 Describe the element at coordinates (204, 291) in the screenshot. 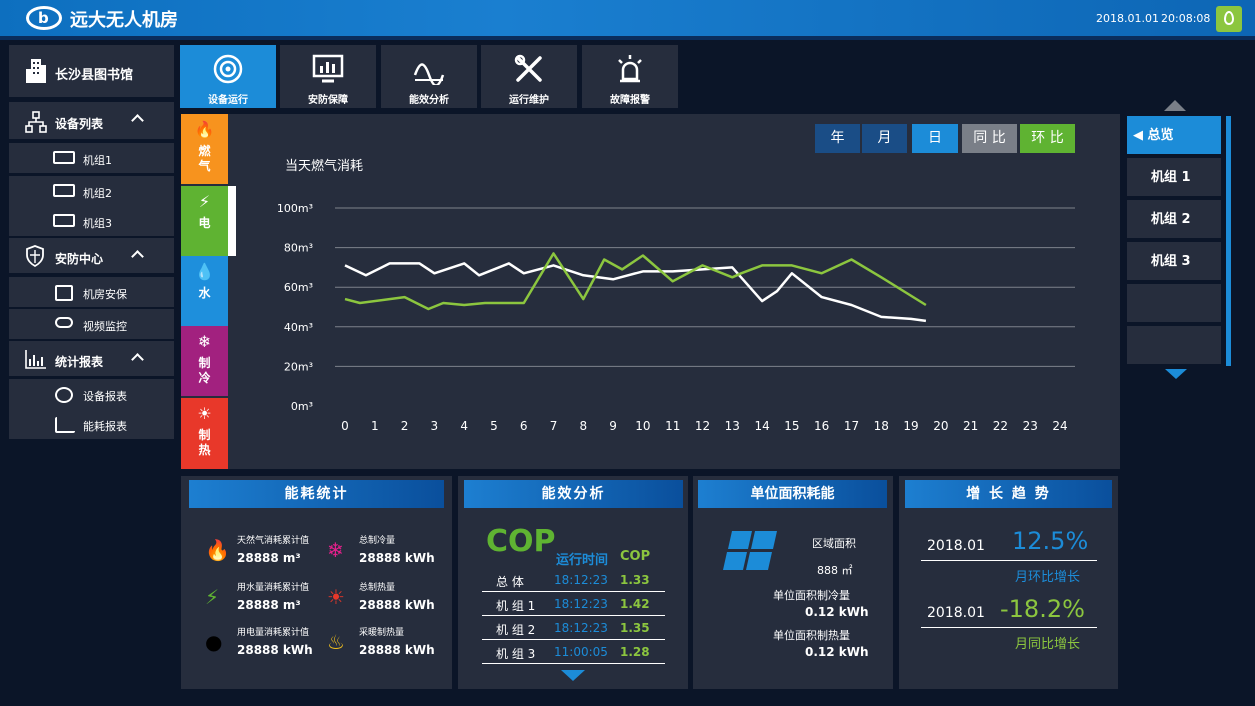

I see `energy-tab-water: 💧 水` at that location.